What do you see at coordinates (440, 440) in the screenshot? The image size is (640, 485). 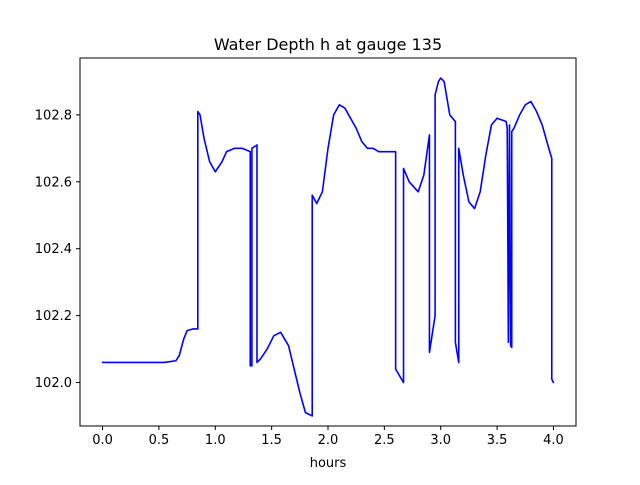 I see `x-tick-label: 3.0` at bounding box center [440, 440].